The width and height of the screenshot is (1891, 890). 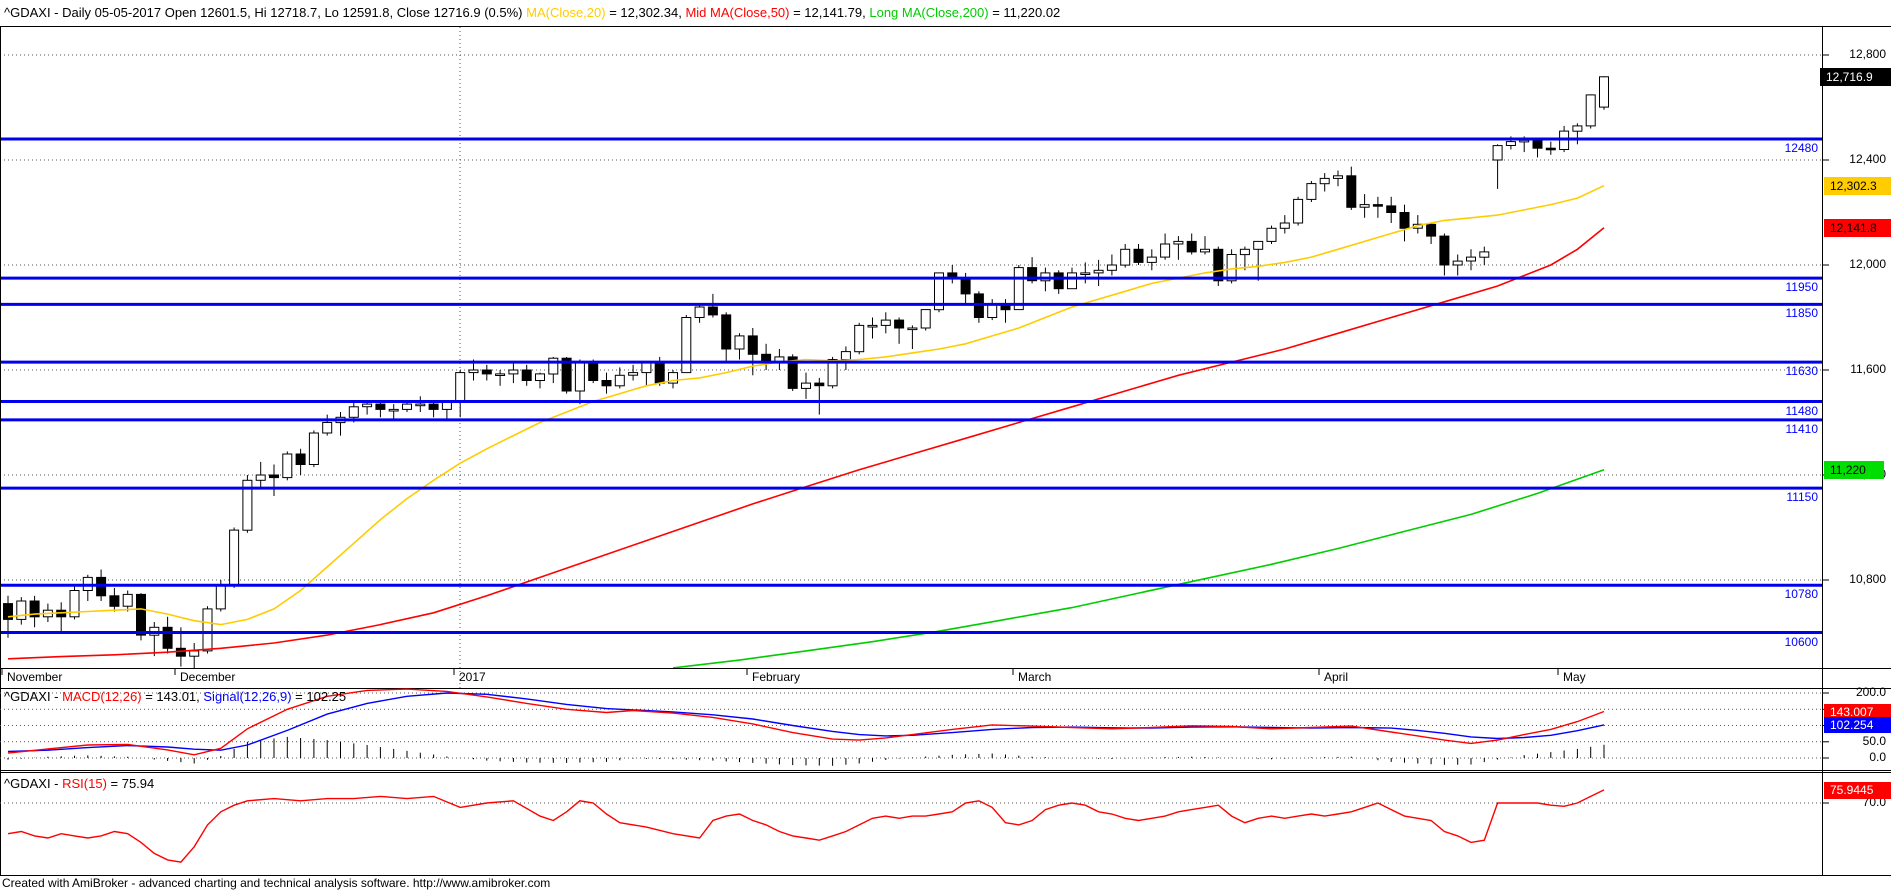 I want to click on date-axis-label: December, so click(x=208, y=677).